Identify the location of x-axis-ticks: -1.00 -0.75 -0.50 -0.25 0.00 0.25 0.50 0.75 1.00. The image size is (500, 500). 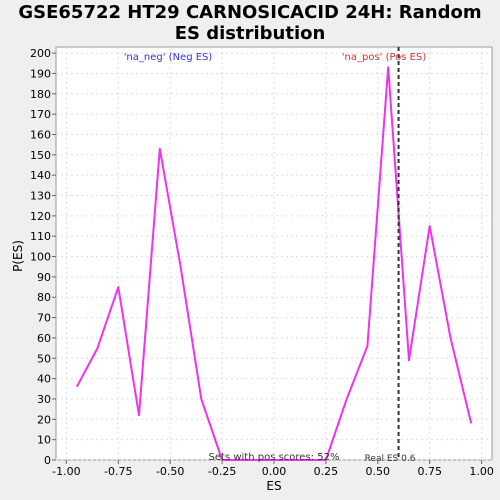
(273, 469).